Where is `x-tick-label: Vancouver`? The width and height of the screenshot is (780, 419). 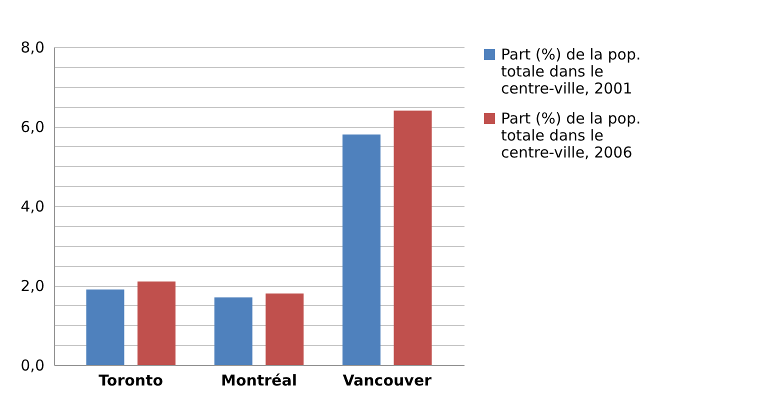
x-tick-label: Vancouver is located at coordinates (387, 381).